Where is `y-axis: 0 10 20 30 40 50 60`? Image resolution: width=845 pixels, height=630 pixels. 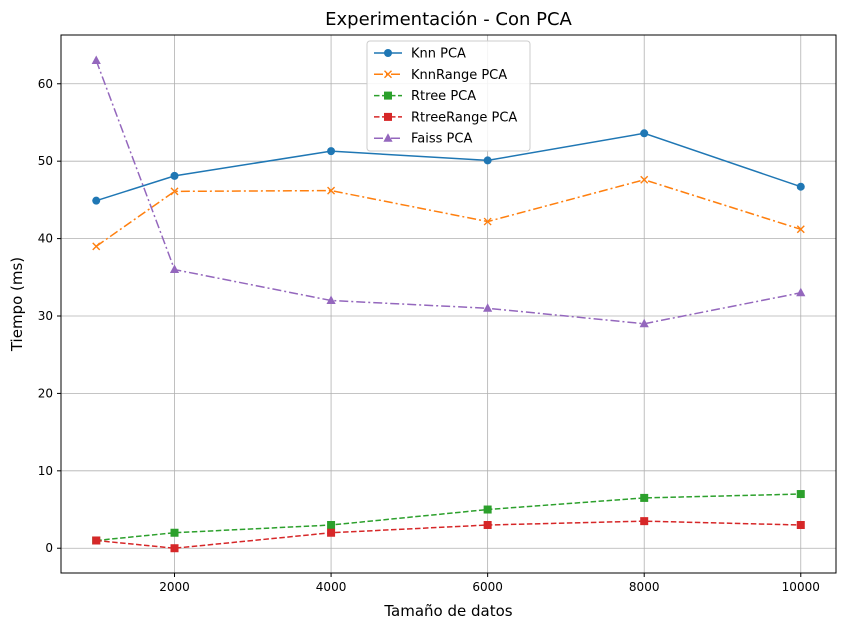 y-axis: 0 10 20 30 40 50 60 is located at coordinates (49, 316).